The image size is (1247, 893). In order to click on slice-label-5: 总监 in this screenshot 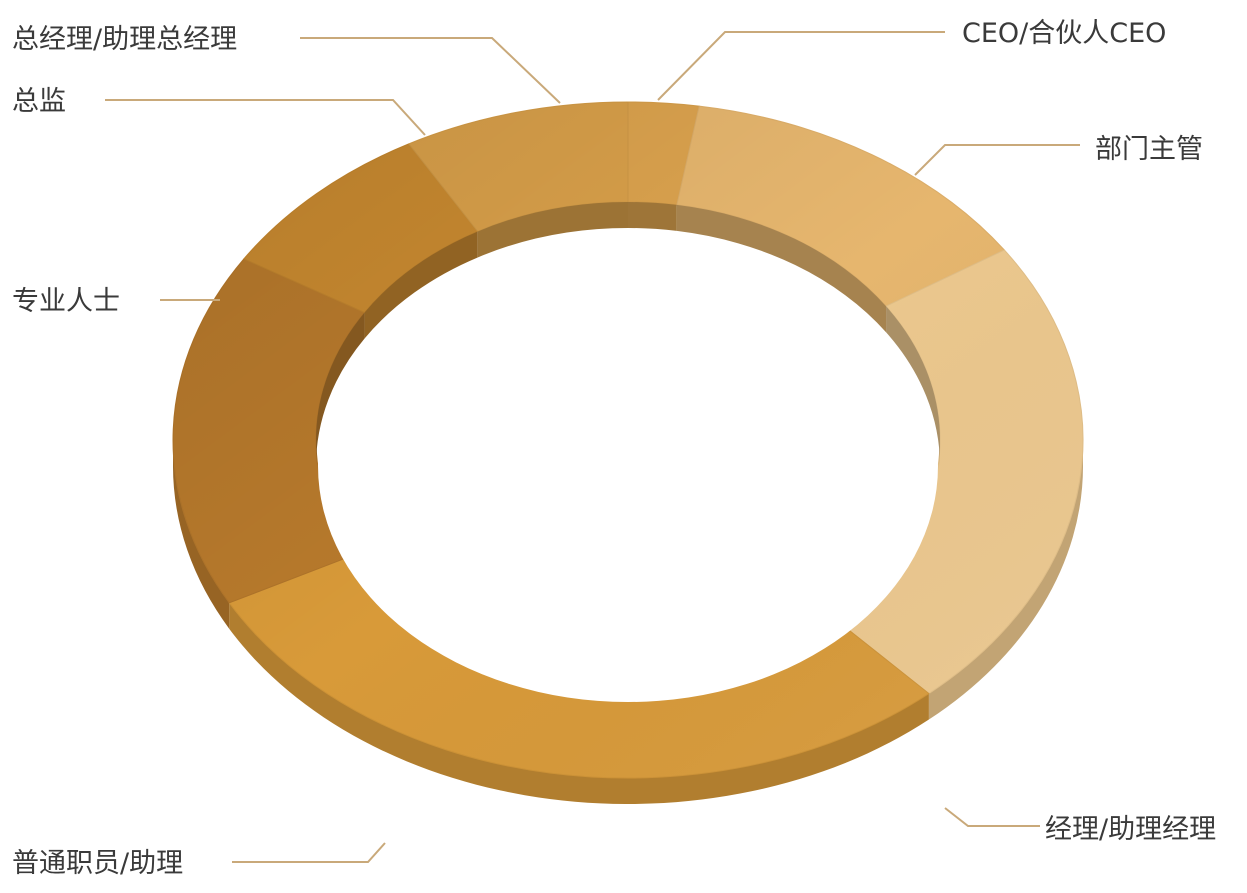, I will do `click(39, 101)`.